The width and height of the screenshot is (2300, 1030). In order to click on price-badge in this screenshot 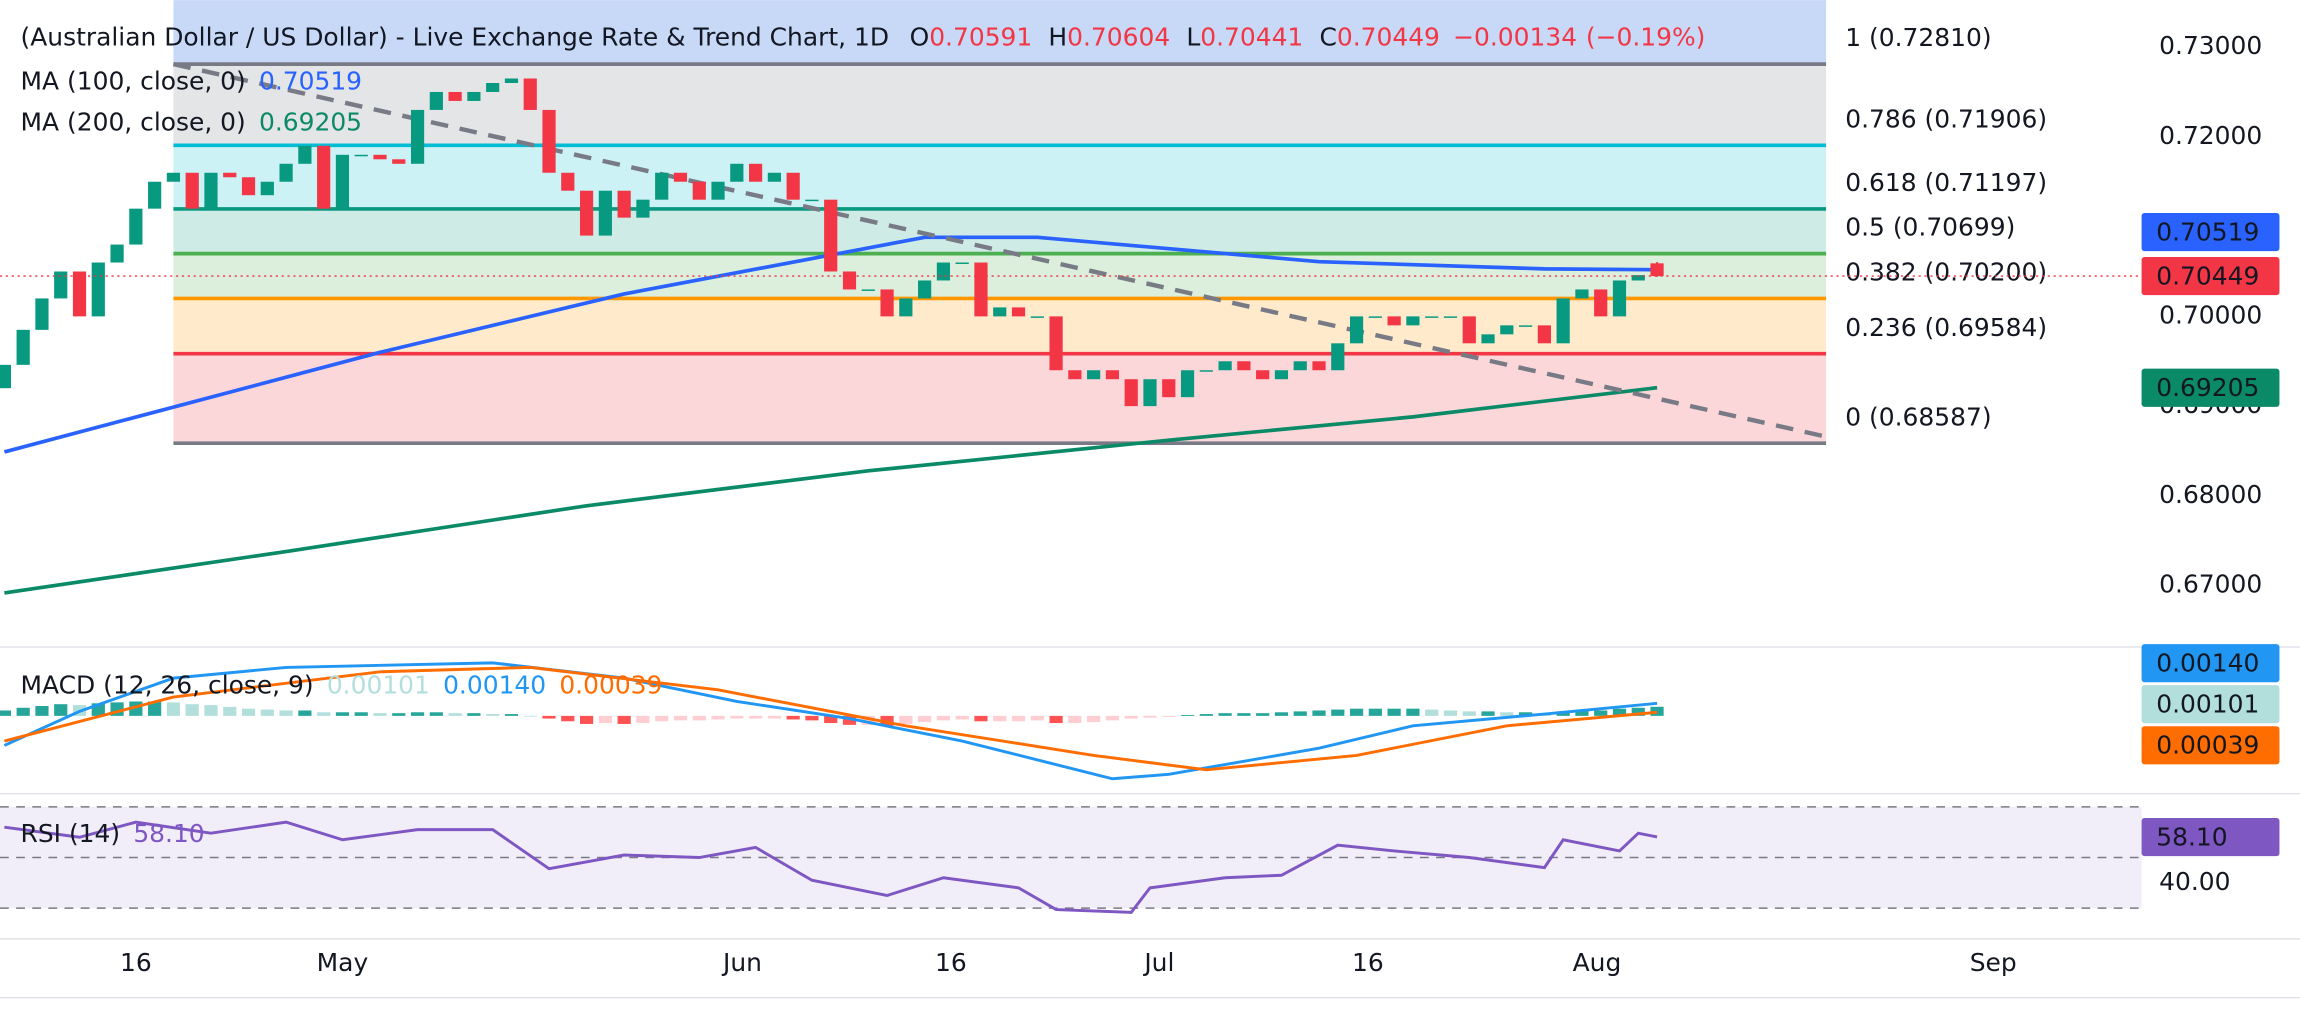, I will do `click(2210, 232)`.